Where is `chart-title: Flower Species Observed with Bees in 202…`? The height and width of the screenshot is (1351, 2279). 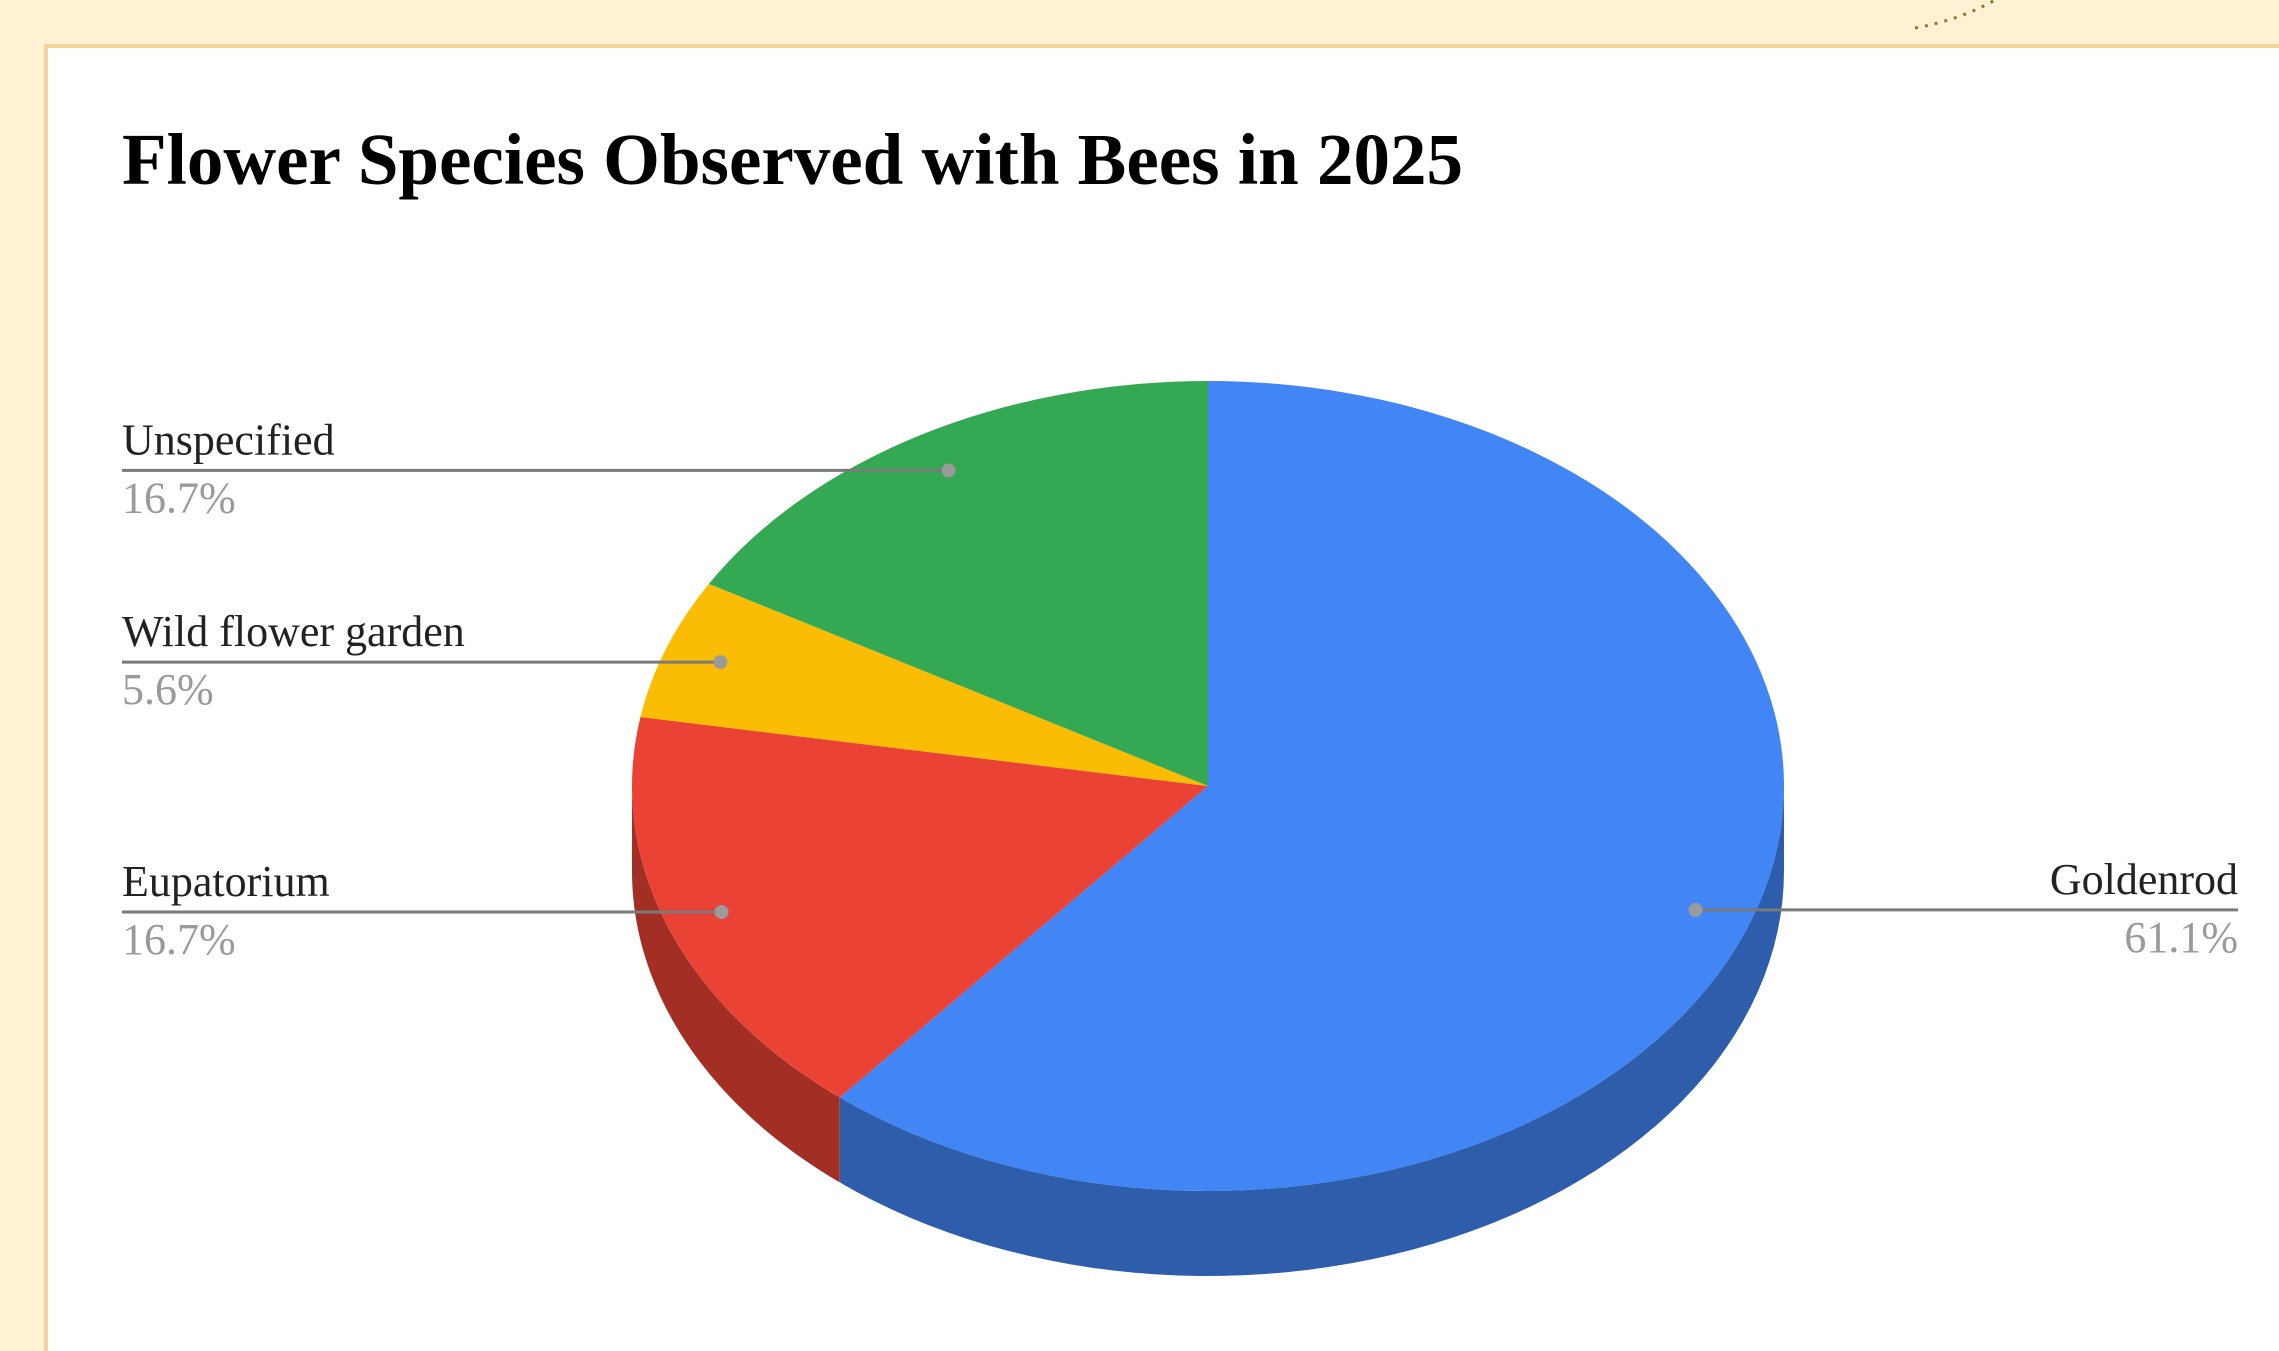
chart-title: Flower Species Observed with Bees in 202… is located at coordinates (792, 159).